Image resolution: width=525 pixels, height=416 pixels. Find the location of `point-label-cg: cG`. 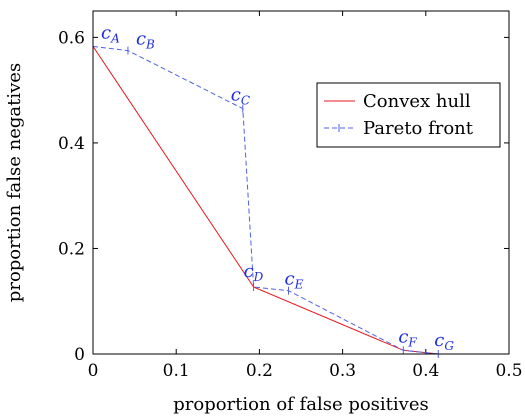

point-label-cg: cG is located at coordinates (444, 341).